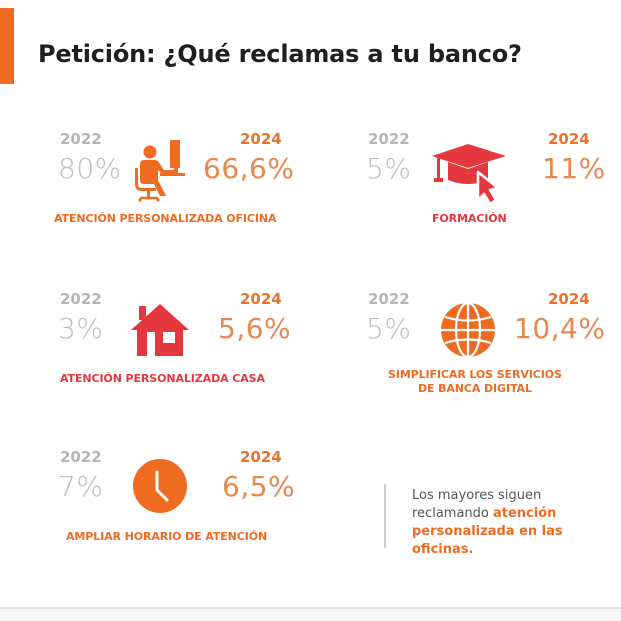  What do you see at coordinates (280, 54) in the screenshot?
I see `page-title: Petición: ¿Qué reclamas a tu banco?` at bounding box center [280, 54].